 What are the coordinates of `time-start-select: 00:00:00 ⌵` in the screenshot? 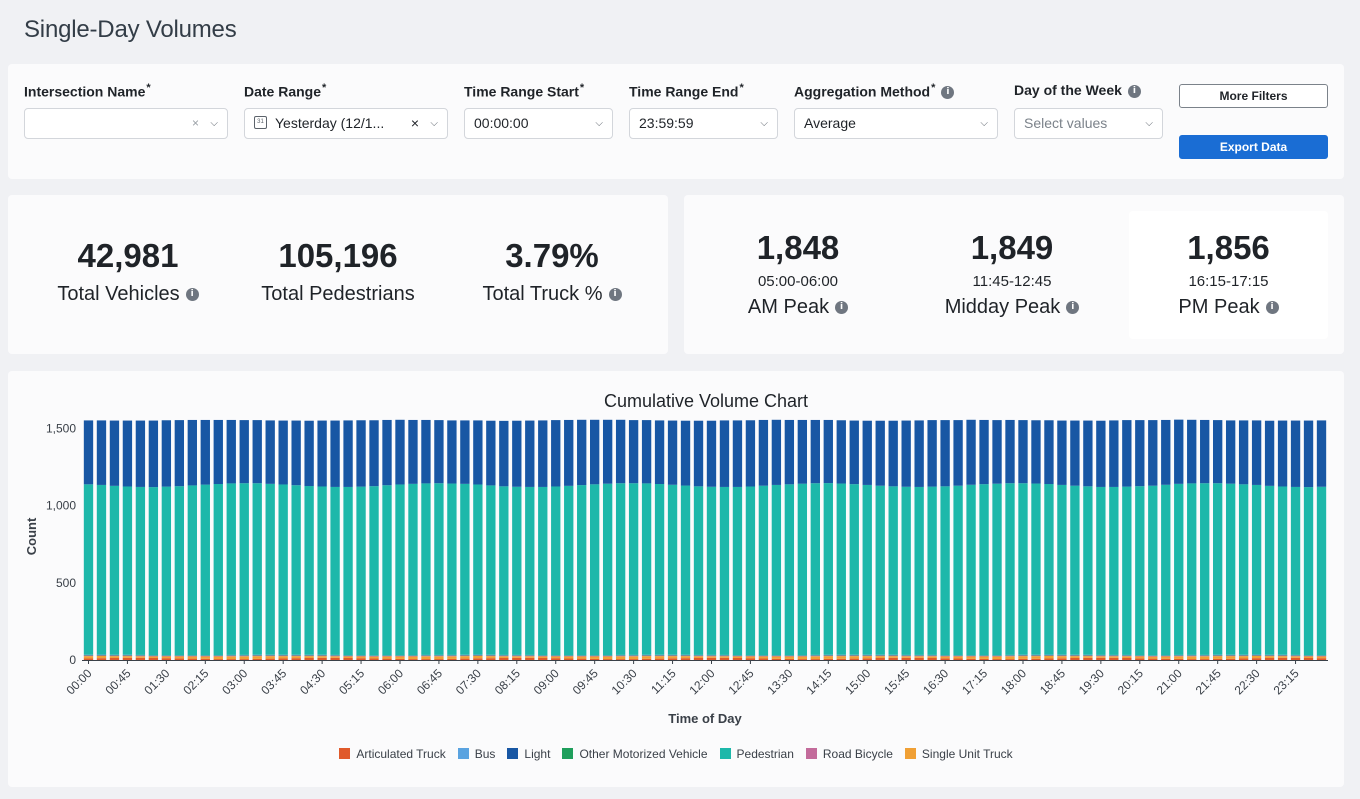 It's located at (538, 123).